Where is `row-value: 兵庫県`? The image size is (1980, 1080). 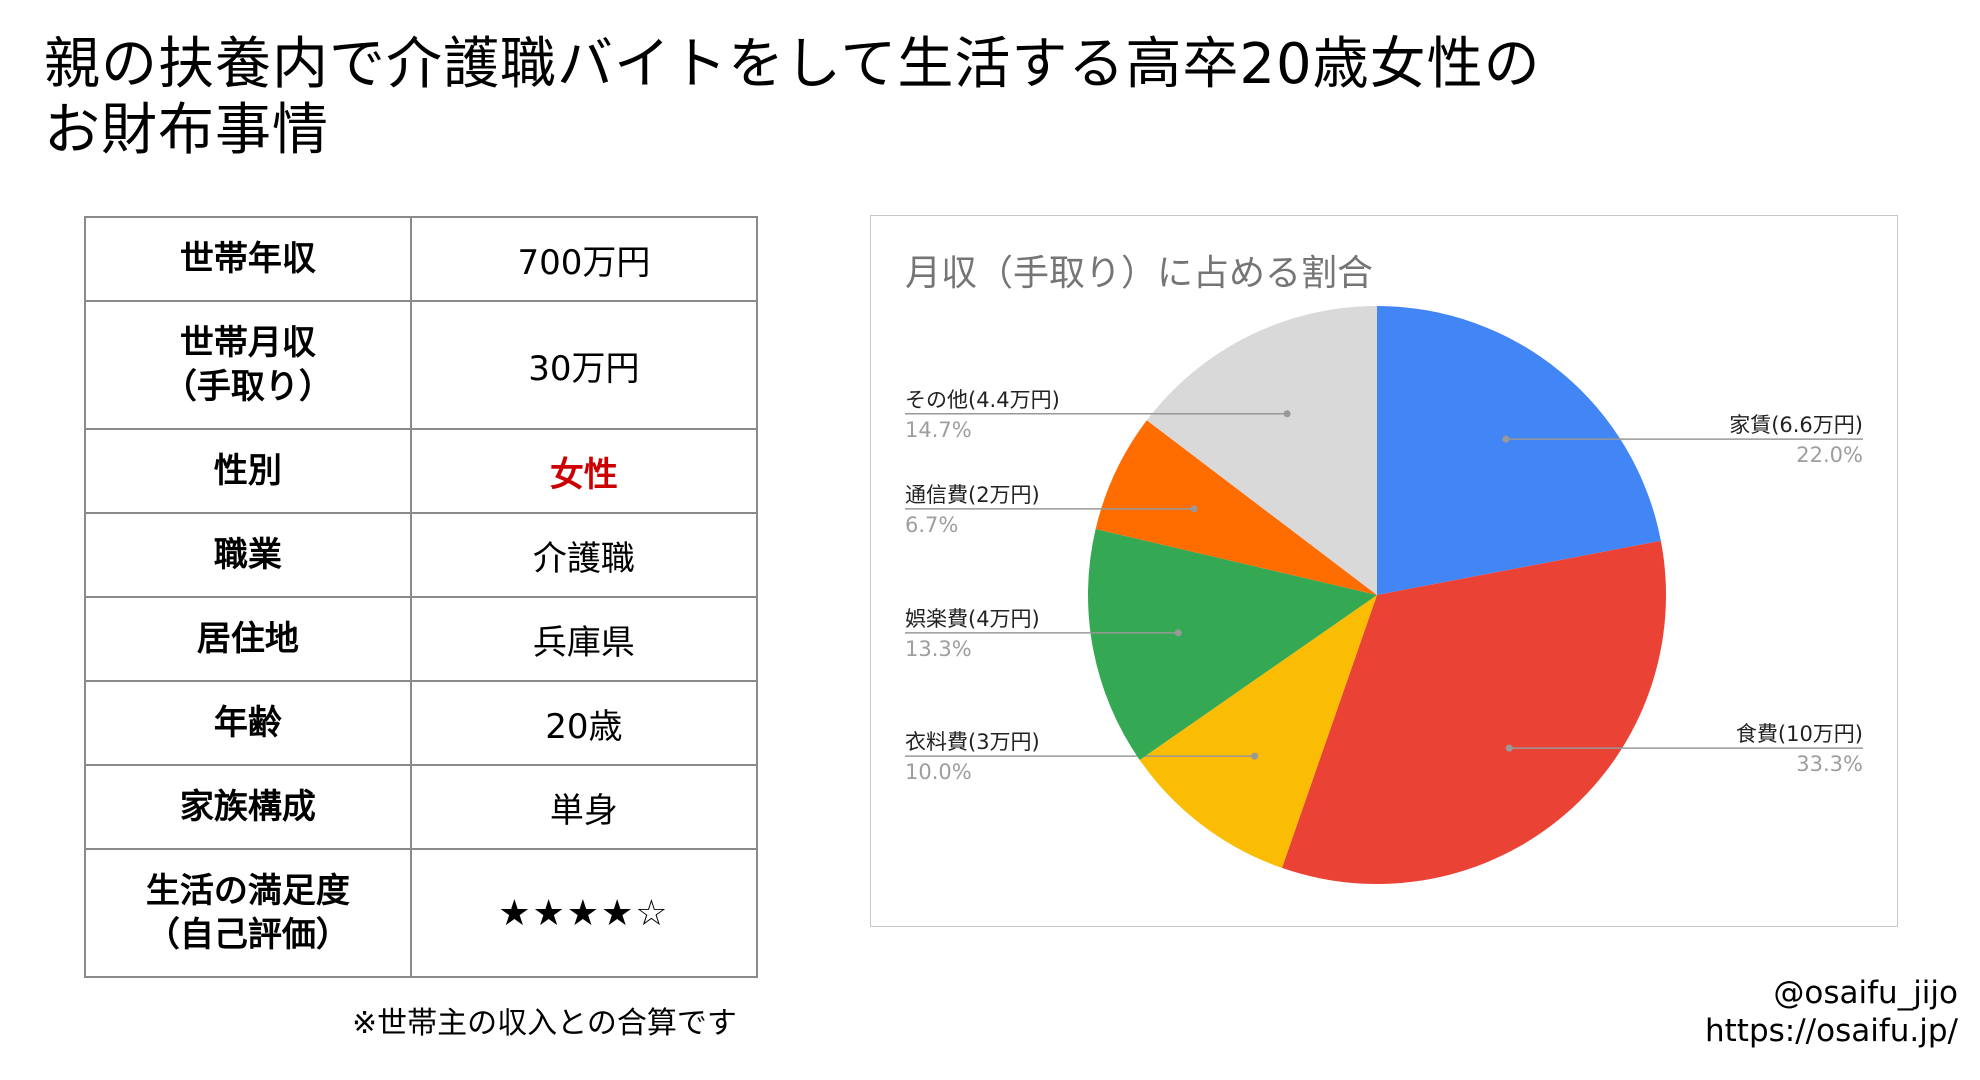
row-value: 兵庫県 is located at coordinates (584, 639).